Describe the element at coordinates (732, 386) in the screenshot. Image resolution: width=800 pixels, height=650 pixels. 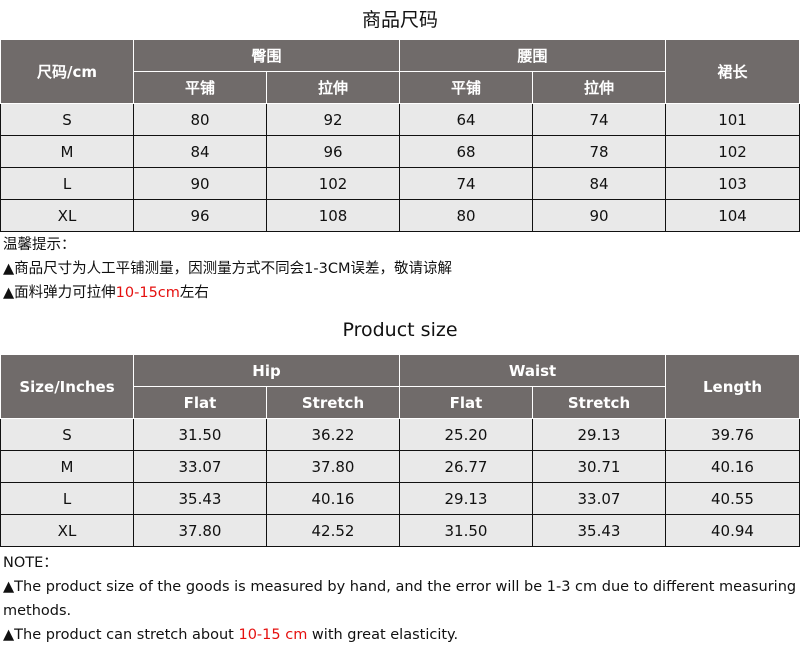
I see `length-header: Length` at that location.